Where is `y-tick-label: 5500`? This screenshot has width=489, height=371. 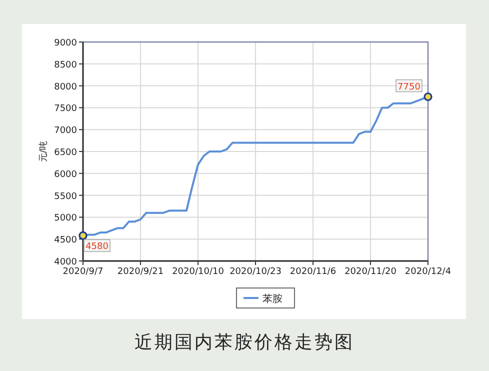 y-tick-label: 5500 is located at coordinates (66, 197).